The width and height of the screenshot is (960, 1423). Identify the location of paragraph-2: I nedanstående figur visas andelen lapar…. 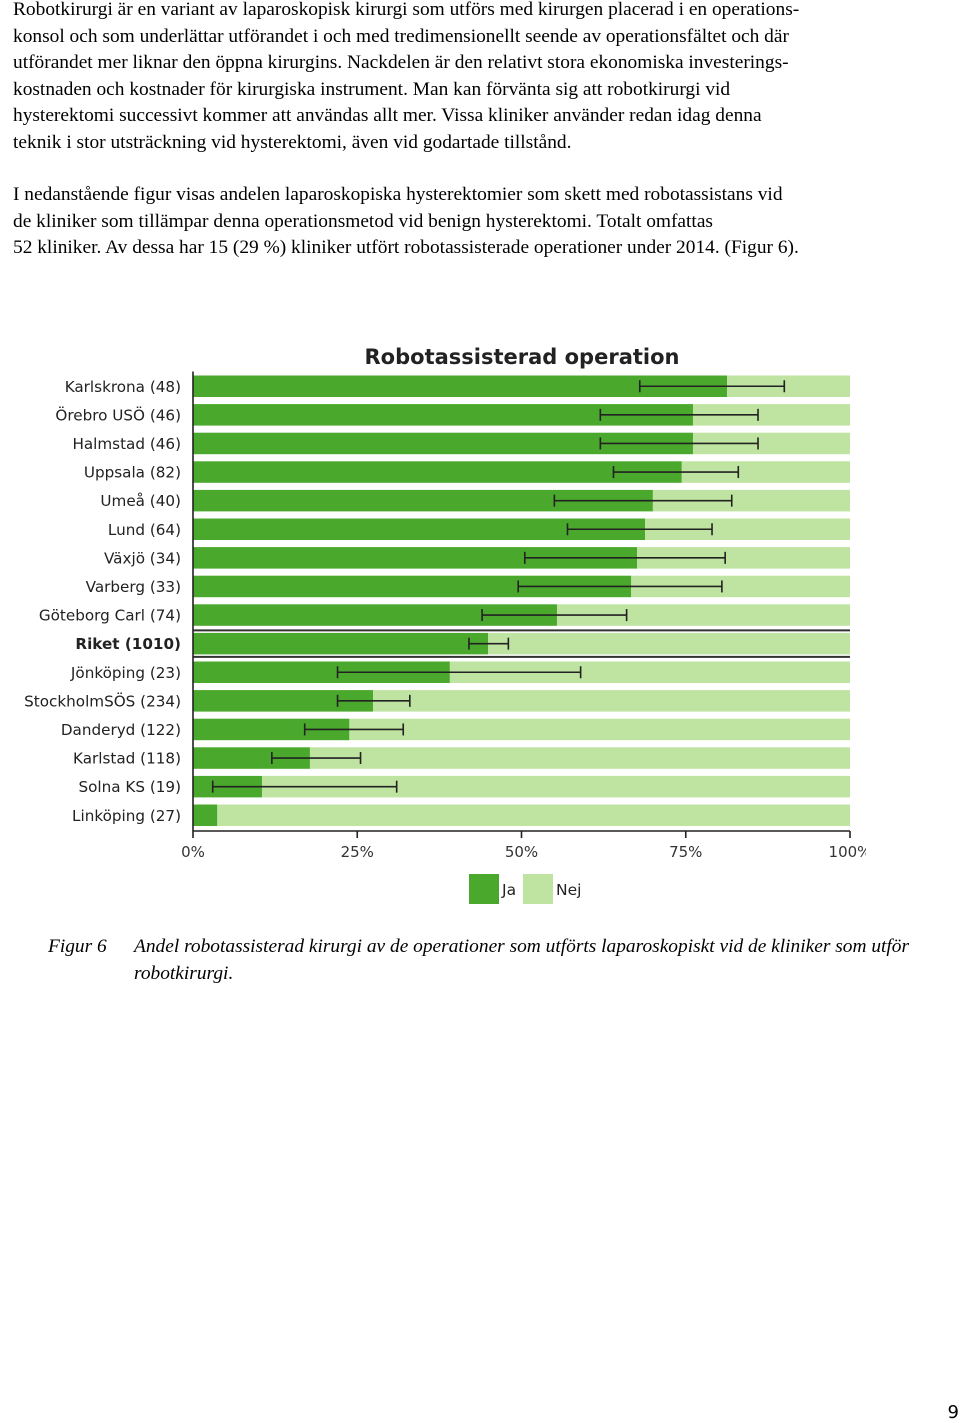
(483, 222).